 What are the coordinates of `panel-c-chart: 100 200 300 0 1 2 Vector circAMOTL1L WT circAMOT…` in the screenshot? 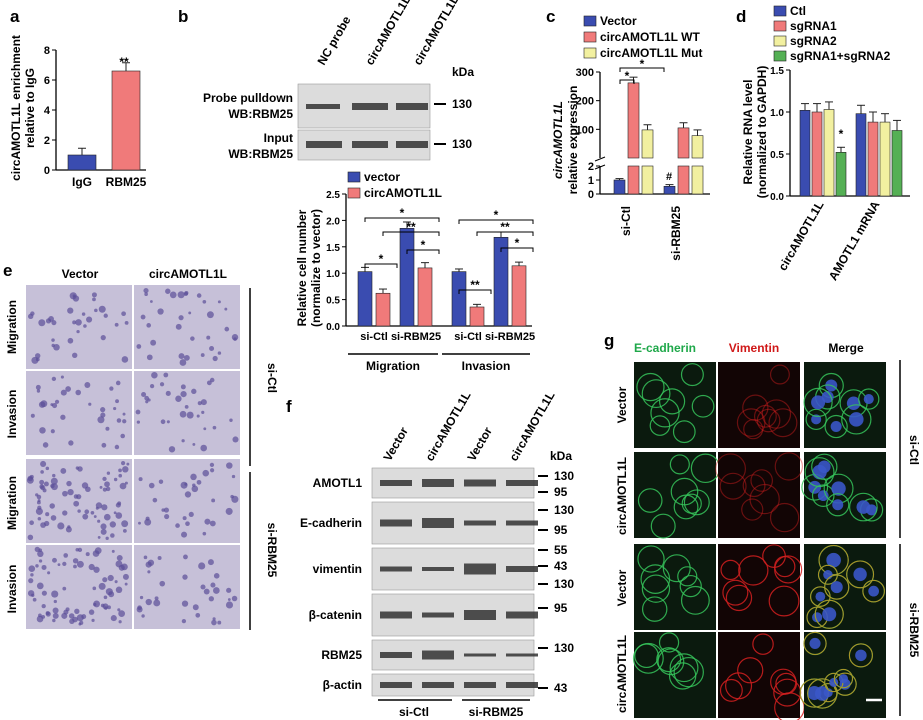 It's located at (643, 137).